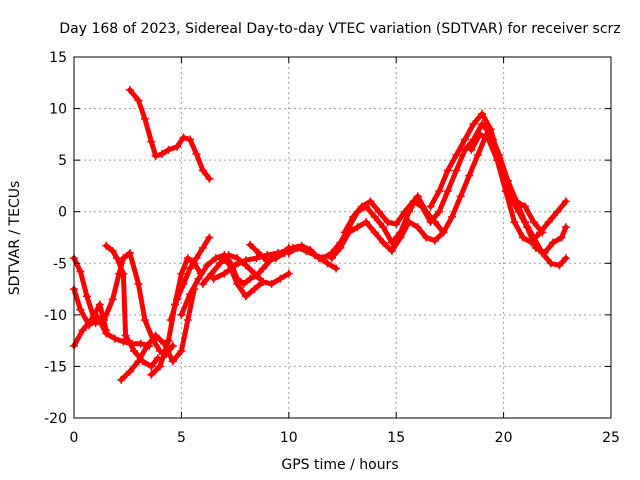 The width and height of the screenshot is (640, 480). What do you see at coordinates (15, 238) in the screenshot?
I see `y-axis-label: SDTVAR / TECUs` at bounding box center [15, 238].